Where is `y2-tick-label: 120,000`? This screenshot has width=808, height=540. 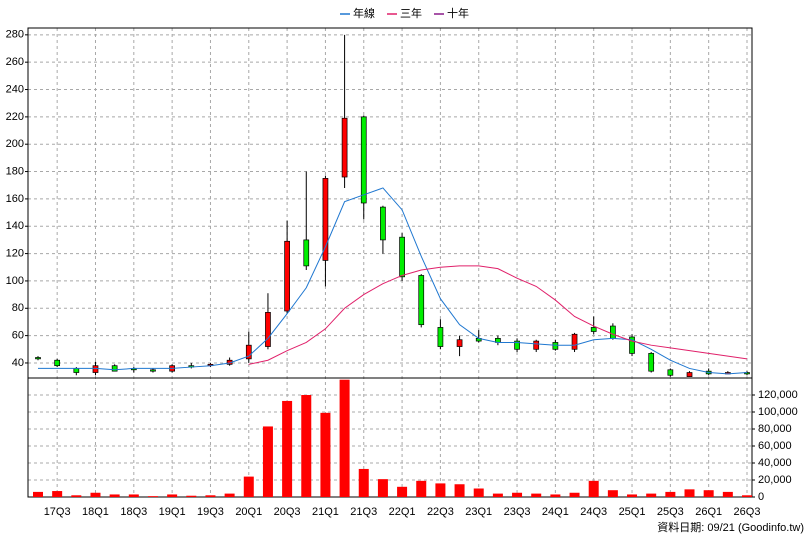 y2-tick-label: 120,000 is located at coordinates (778, 395).